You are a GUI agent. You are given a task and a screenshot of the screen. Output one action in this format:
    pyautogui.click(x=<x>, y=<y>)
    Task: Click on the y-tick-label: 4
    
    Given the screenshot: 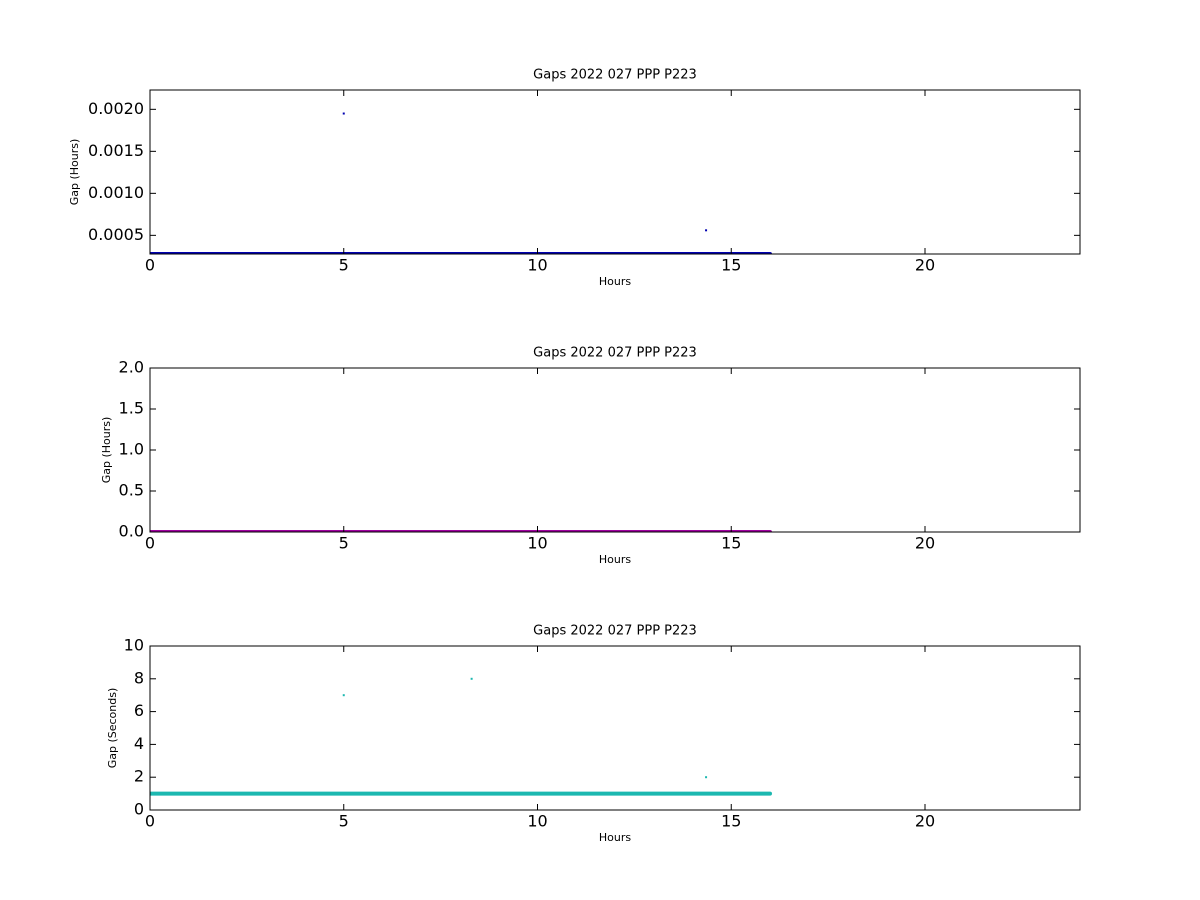 What is the action you would take?
    pyautogui.click(x=139, y=743)
    